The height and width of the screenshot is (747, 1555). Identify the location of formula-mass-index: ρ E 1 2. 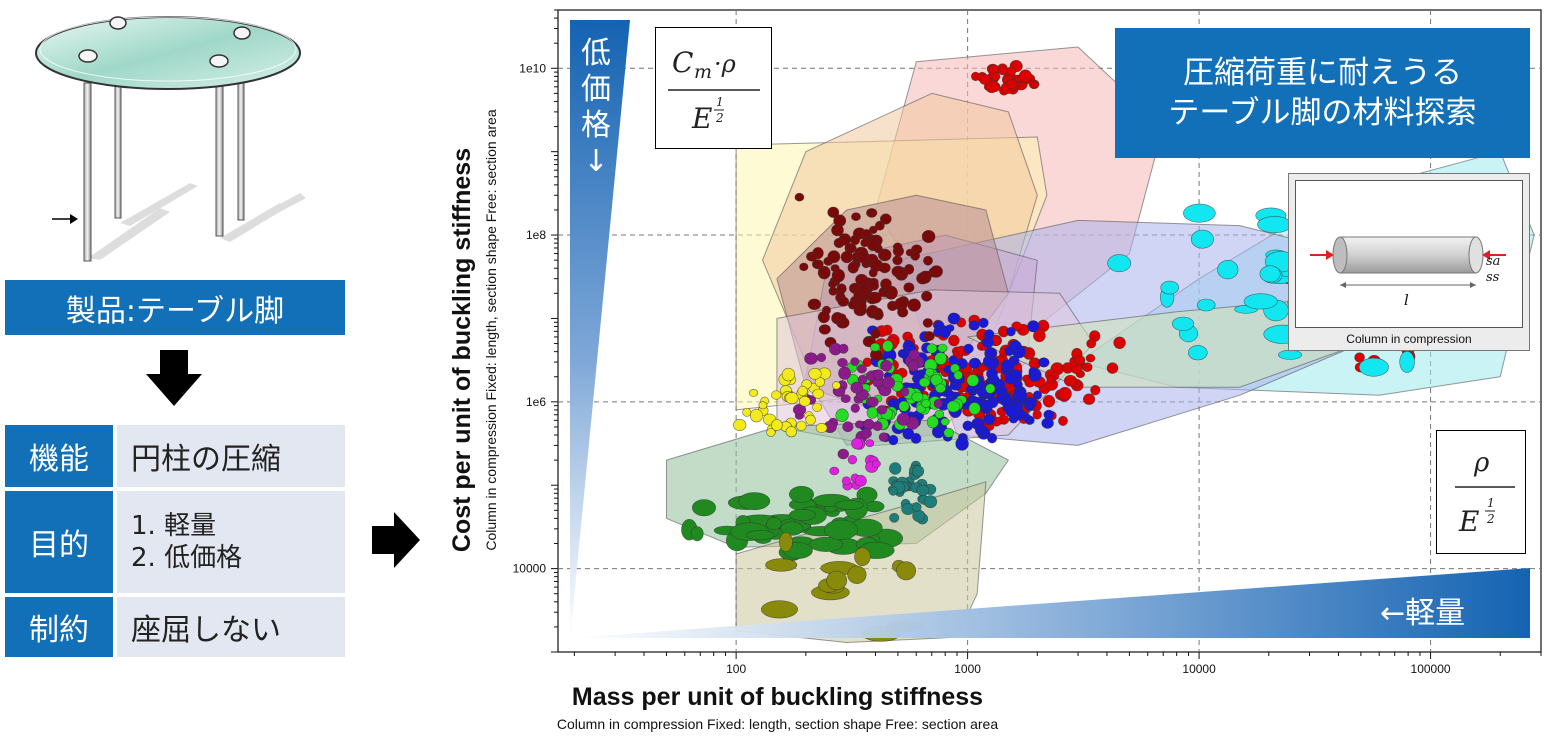
(1481, 492).